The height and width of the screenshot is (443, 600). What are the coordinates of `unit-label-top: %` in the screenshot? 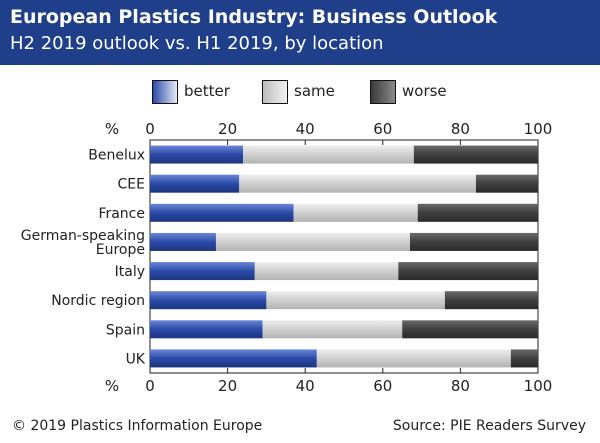 It's located at (112, 129).